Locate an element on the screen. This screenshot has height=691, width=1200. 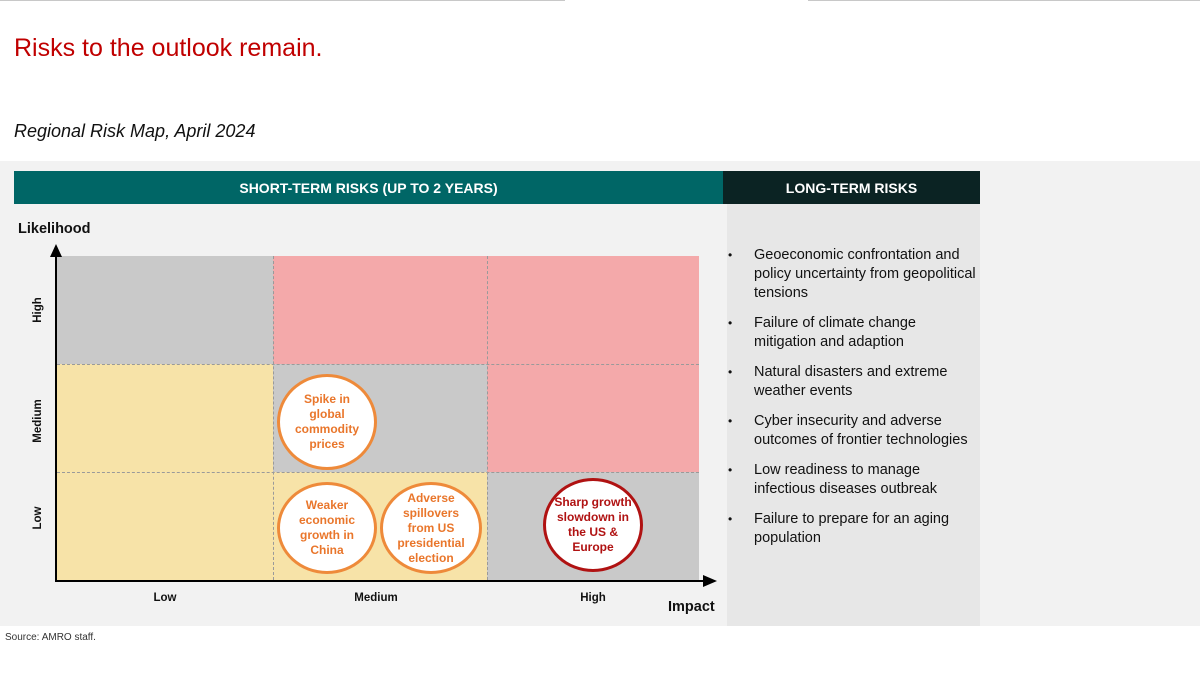
likelihood-axis-title: Likelihood is located at coordinates (54, 229).